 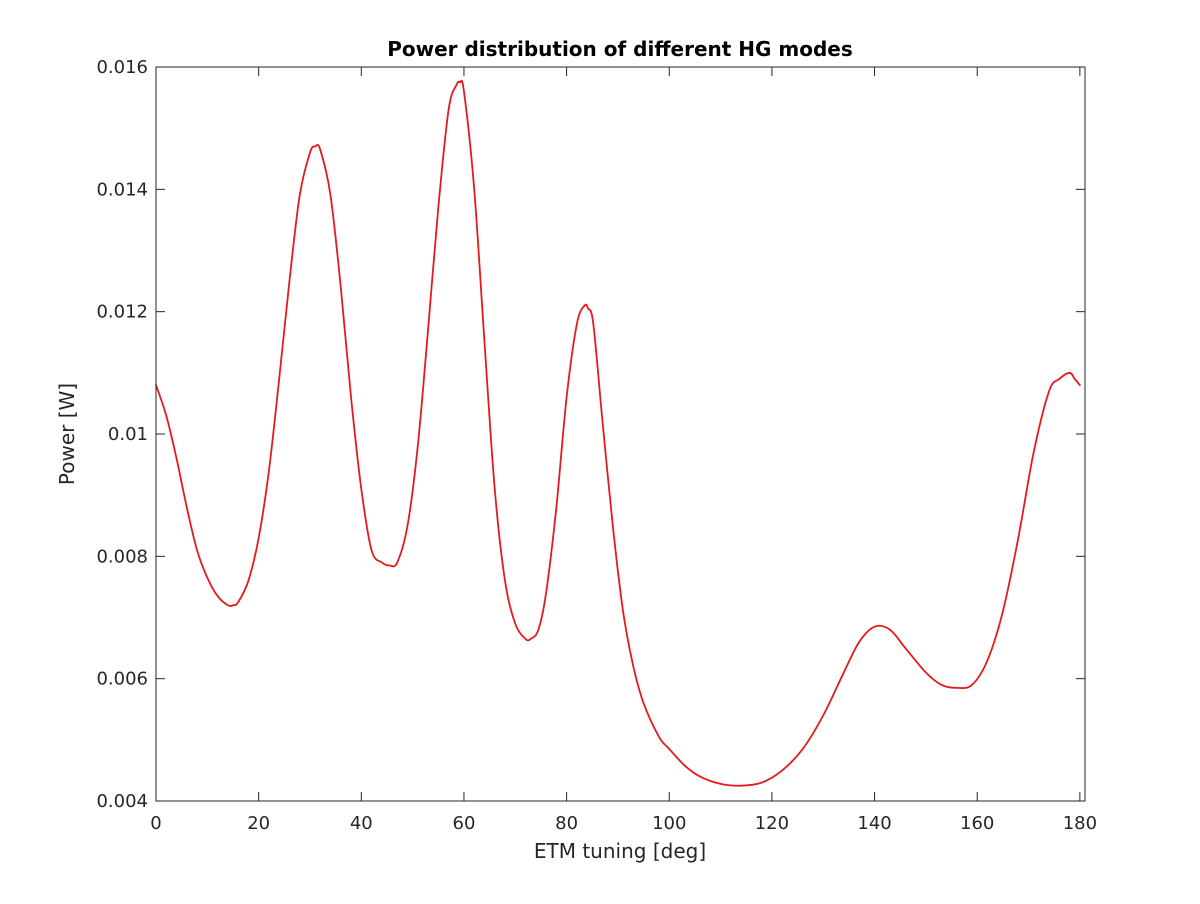 What do you see at coordinates (128, 434) in the screenshot?
I see `y-tick-label: 0.01` at bounding box center [128, 434].